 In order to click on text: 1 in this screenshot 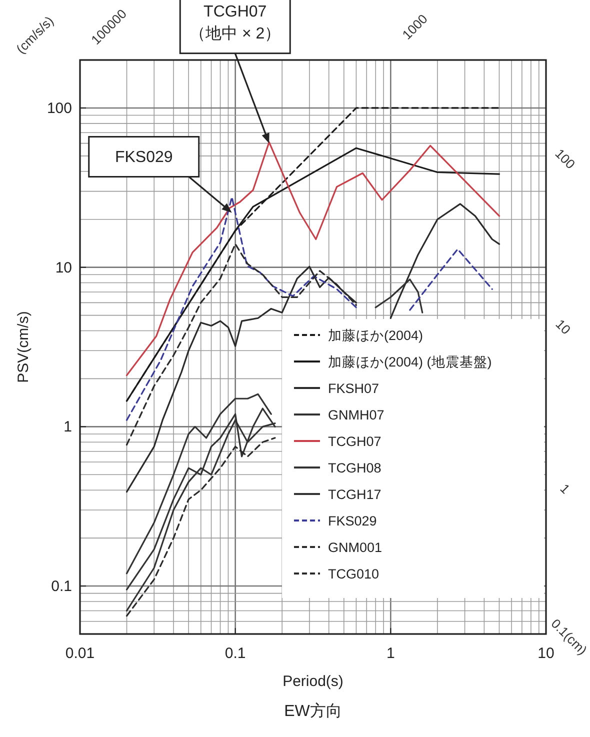, I will do `click(565, 488)`.